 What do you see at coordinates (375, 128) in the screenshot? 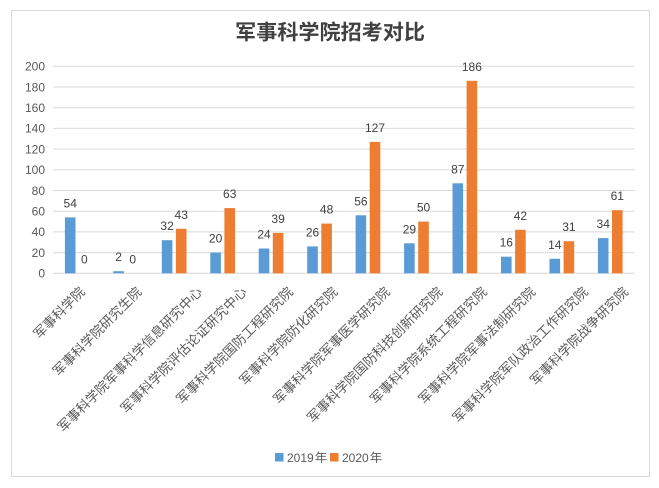
I see `svg-text: 127` at bounding box center [375, 128].